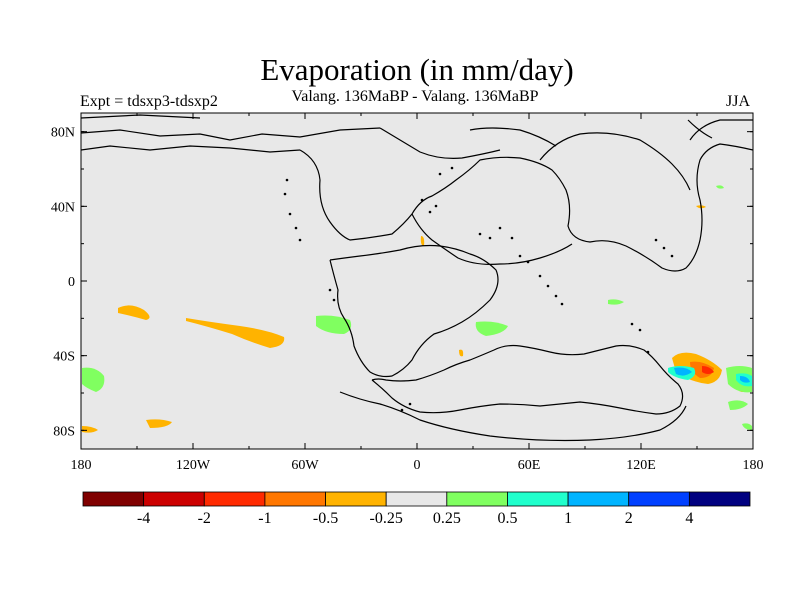 The height and width of the screenshot is (600, 800). What do you see at coordinates (529, 465) in the screenshot?
I see `lon-tick-label: 60E` at bounding box center [529, 465].